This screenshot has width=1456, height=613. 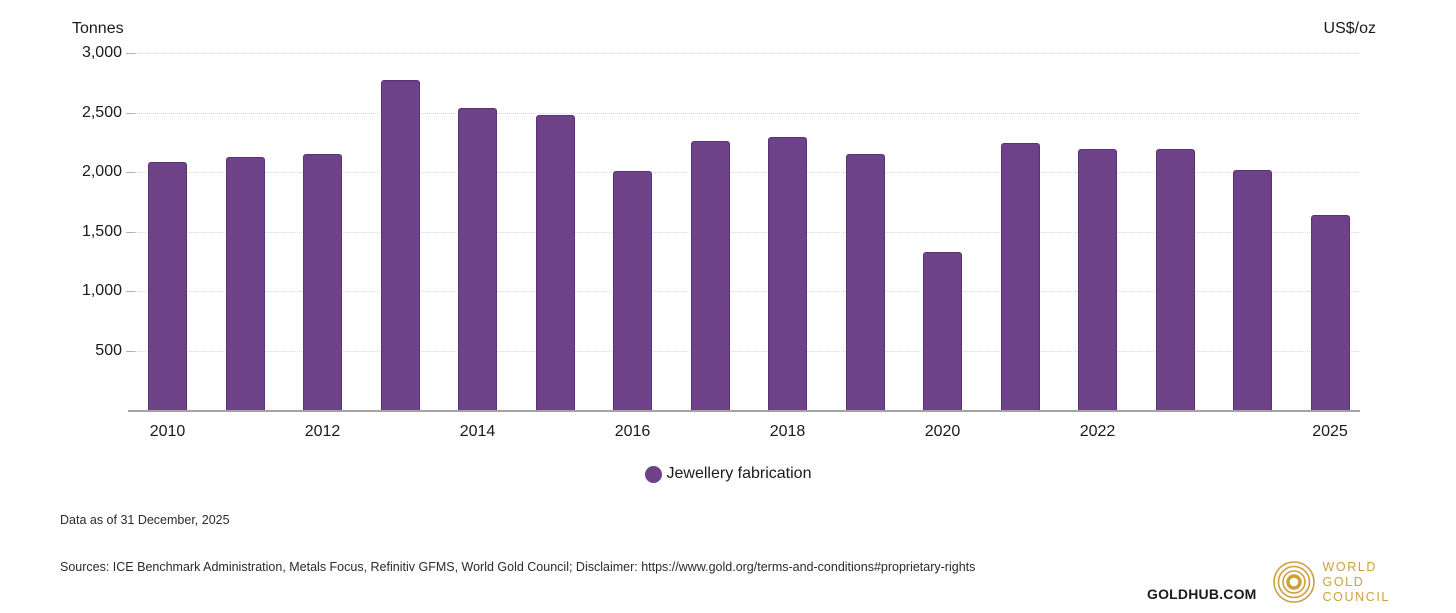 What do you see at coordinates (98, 28) in the screenshot?
I see `left-axis-unit-label: Tonnes` at bounding box center [98, 28].